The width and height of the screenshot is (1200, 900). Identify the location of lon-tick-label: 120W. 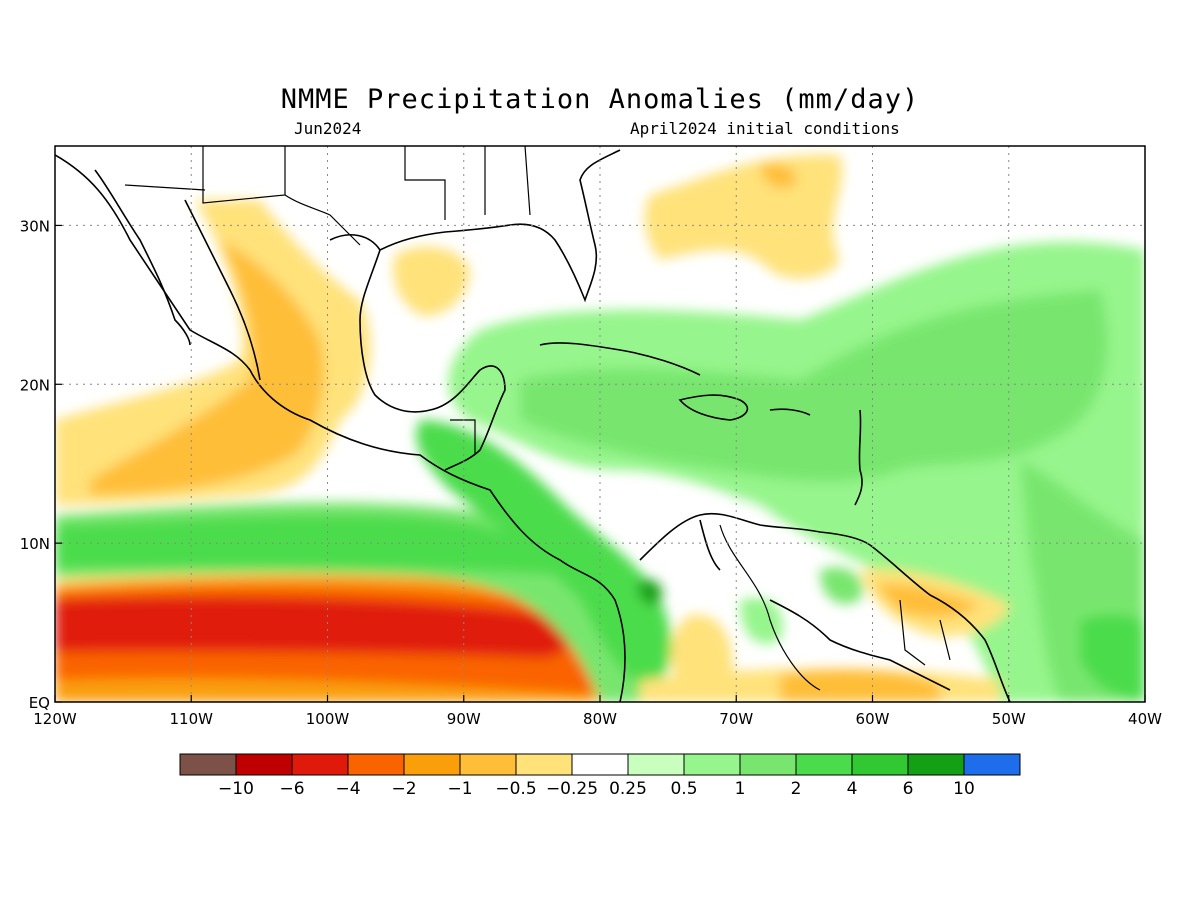
(55, 719).